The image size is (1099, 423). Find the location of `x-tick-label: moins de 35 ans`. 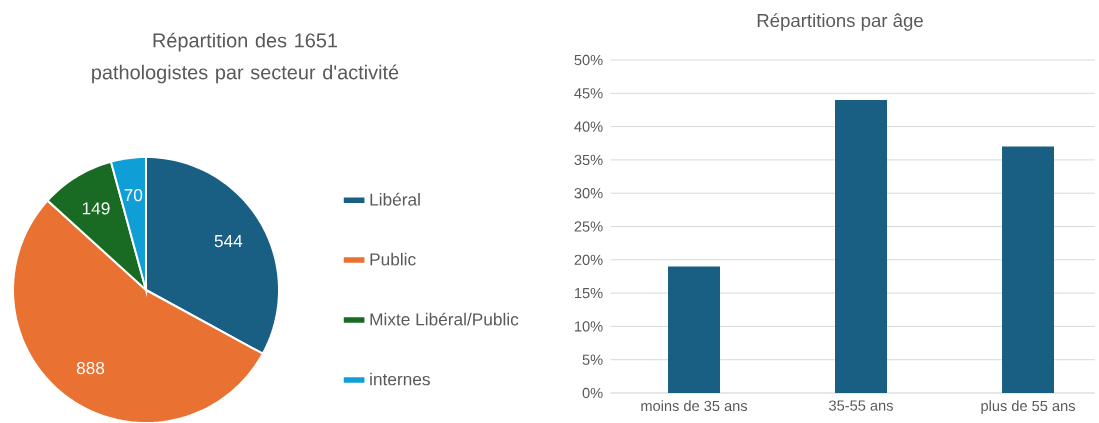

x-tick-label: moins de 35 ans is located at coordinates (694, 406).